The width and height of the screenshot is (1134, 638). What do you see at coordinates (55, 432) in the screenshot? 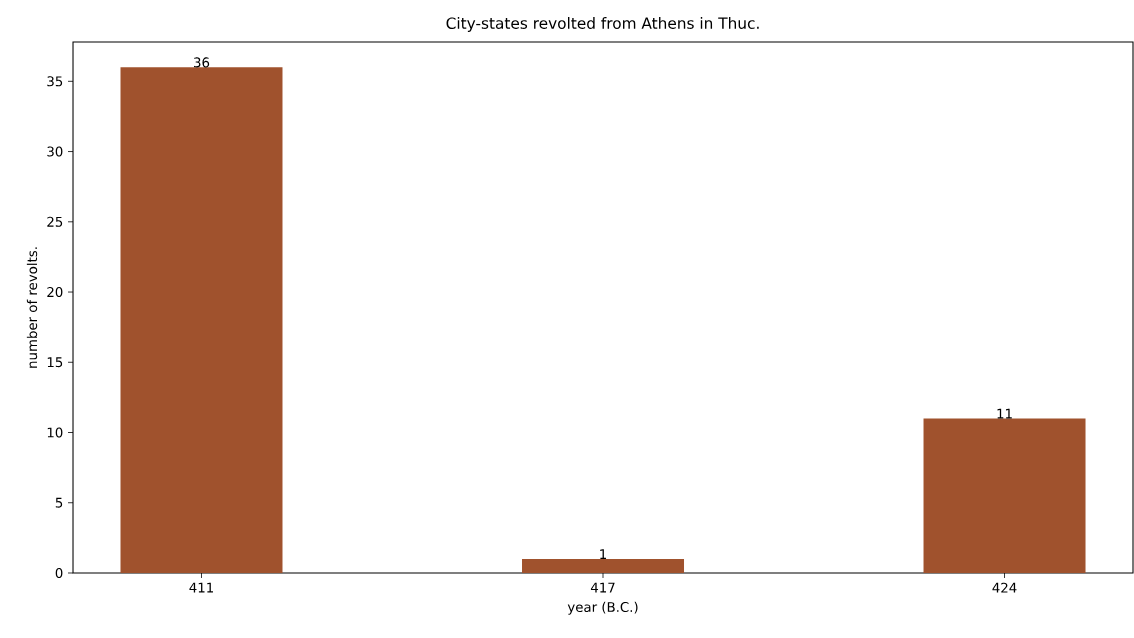
I see `y-tick-label: 10` at bounding box center [55, 432].